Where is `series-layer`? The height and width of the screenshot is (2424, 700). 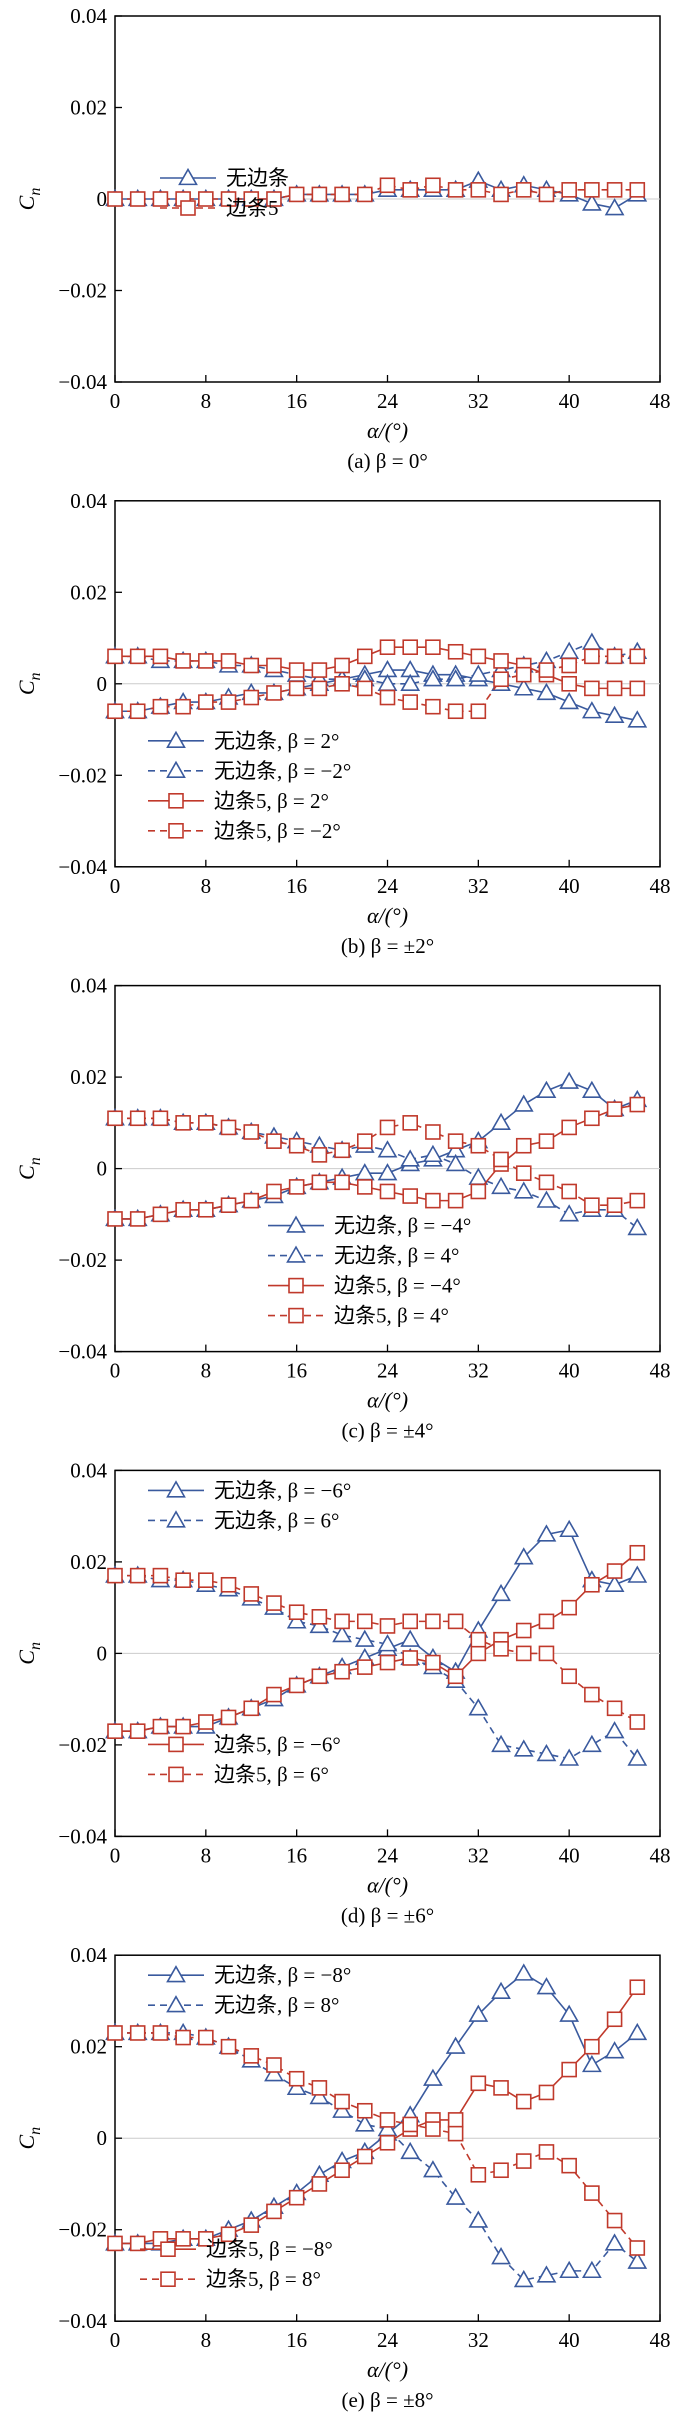 series-layer is located at coordinates (376, 1153).